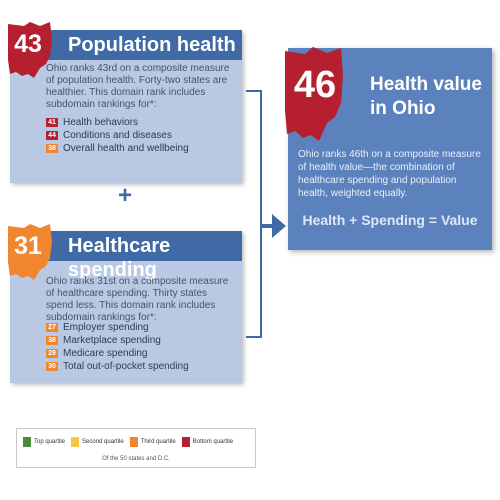 The width and height of the screenshot is (500, 500). I want to click on health-value-rank: 46, so click(315, 85).